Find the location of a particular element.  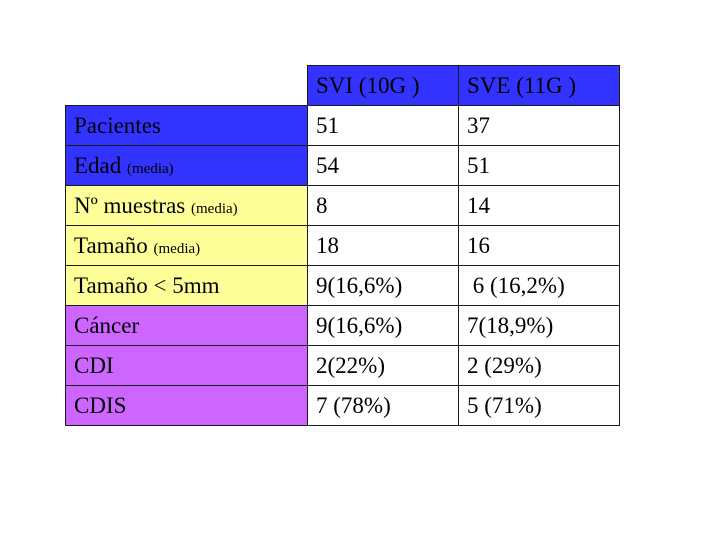

cell-svi: 7 (78%) is located at coordinates (383, 405).